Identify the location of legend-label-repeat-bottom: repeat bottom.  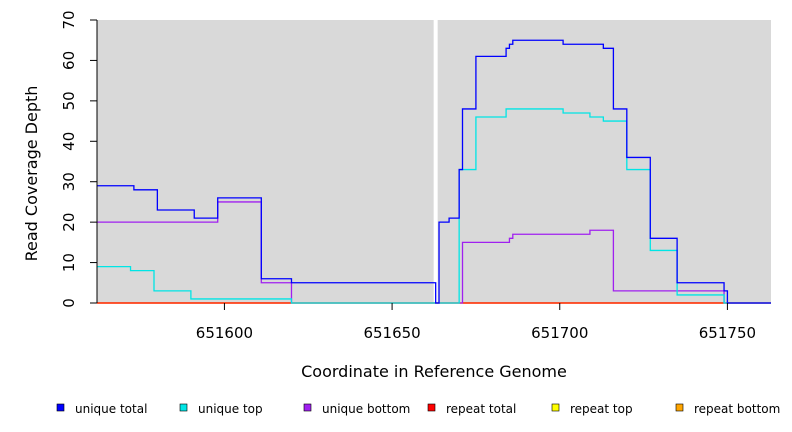
(737, 409).